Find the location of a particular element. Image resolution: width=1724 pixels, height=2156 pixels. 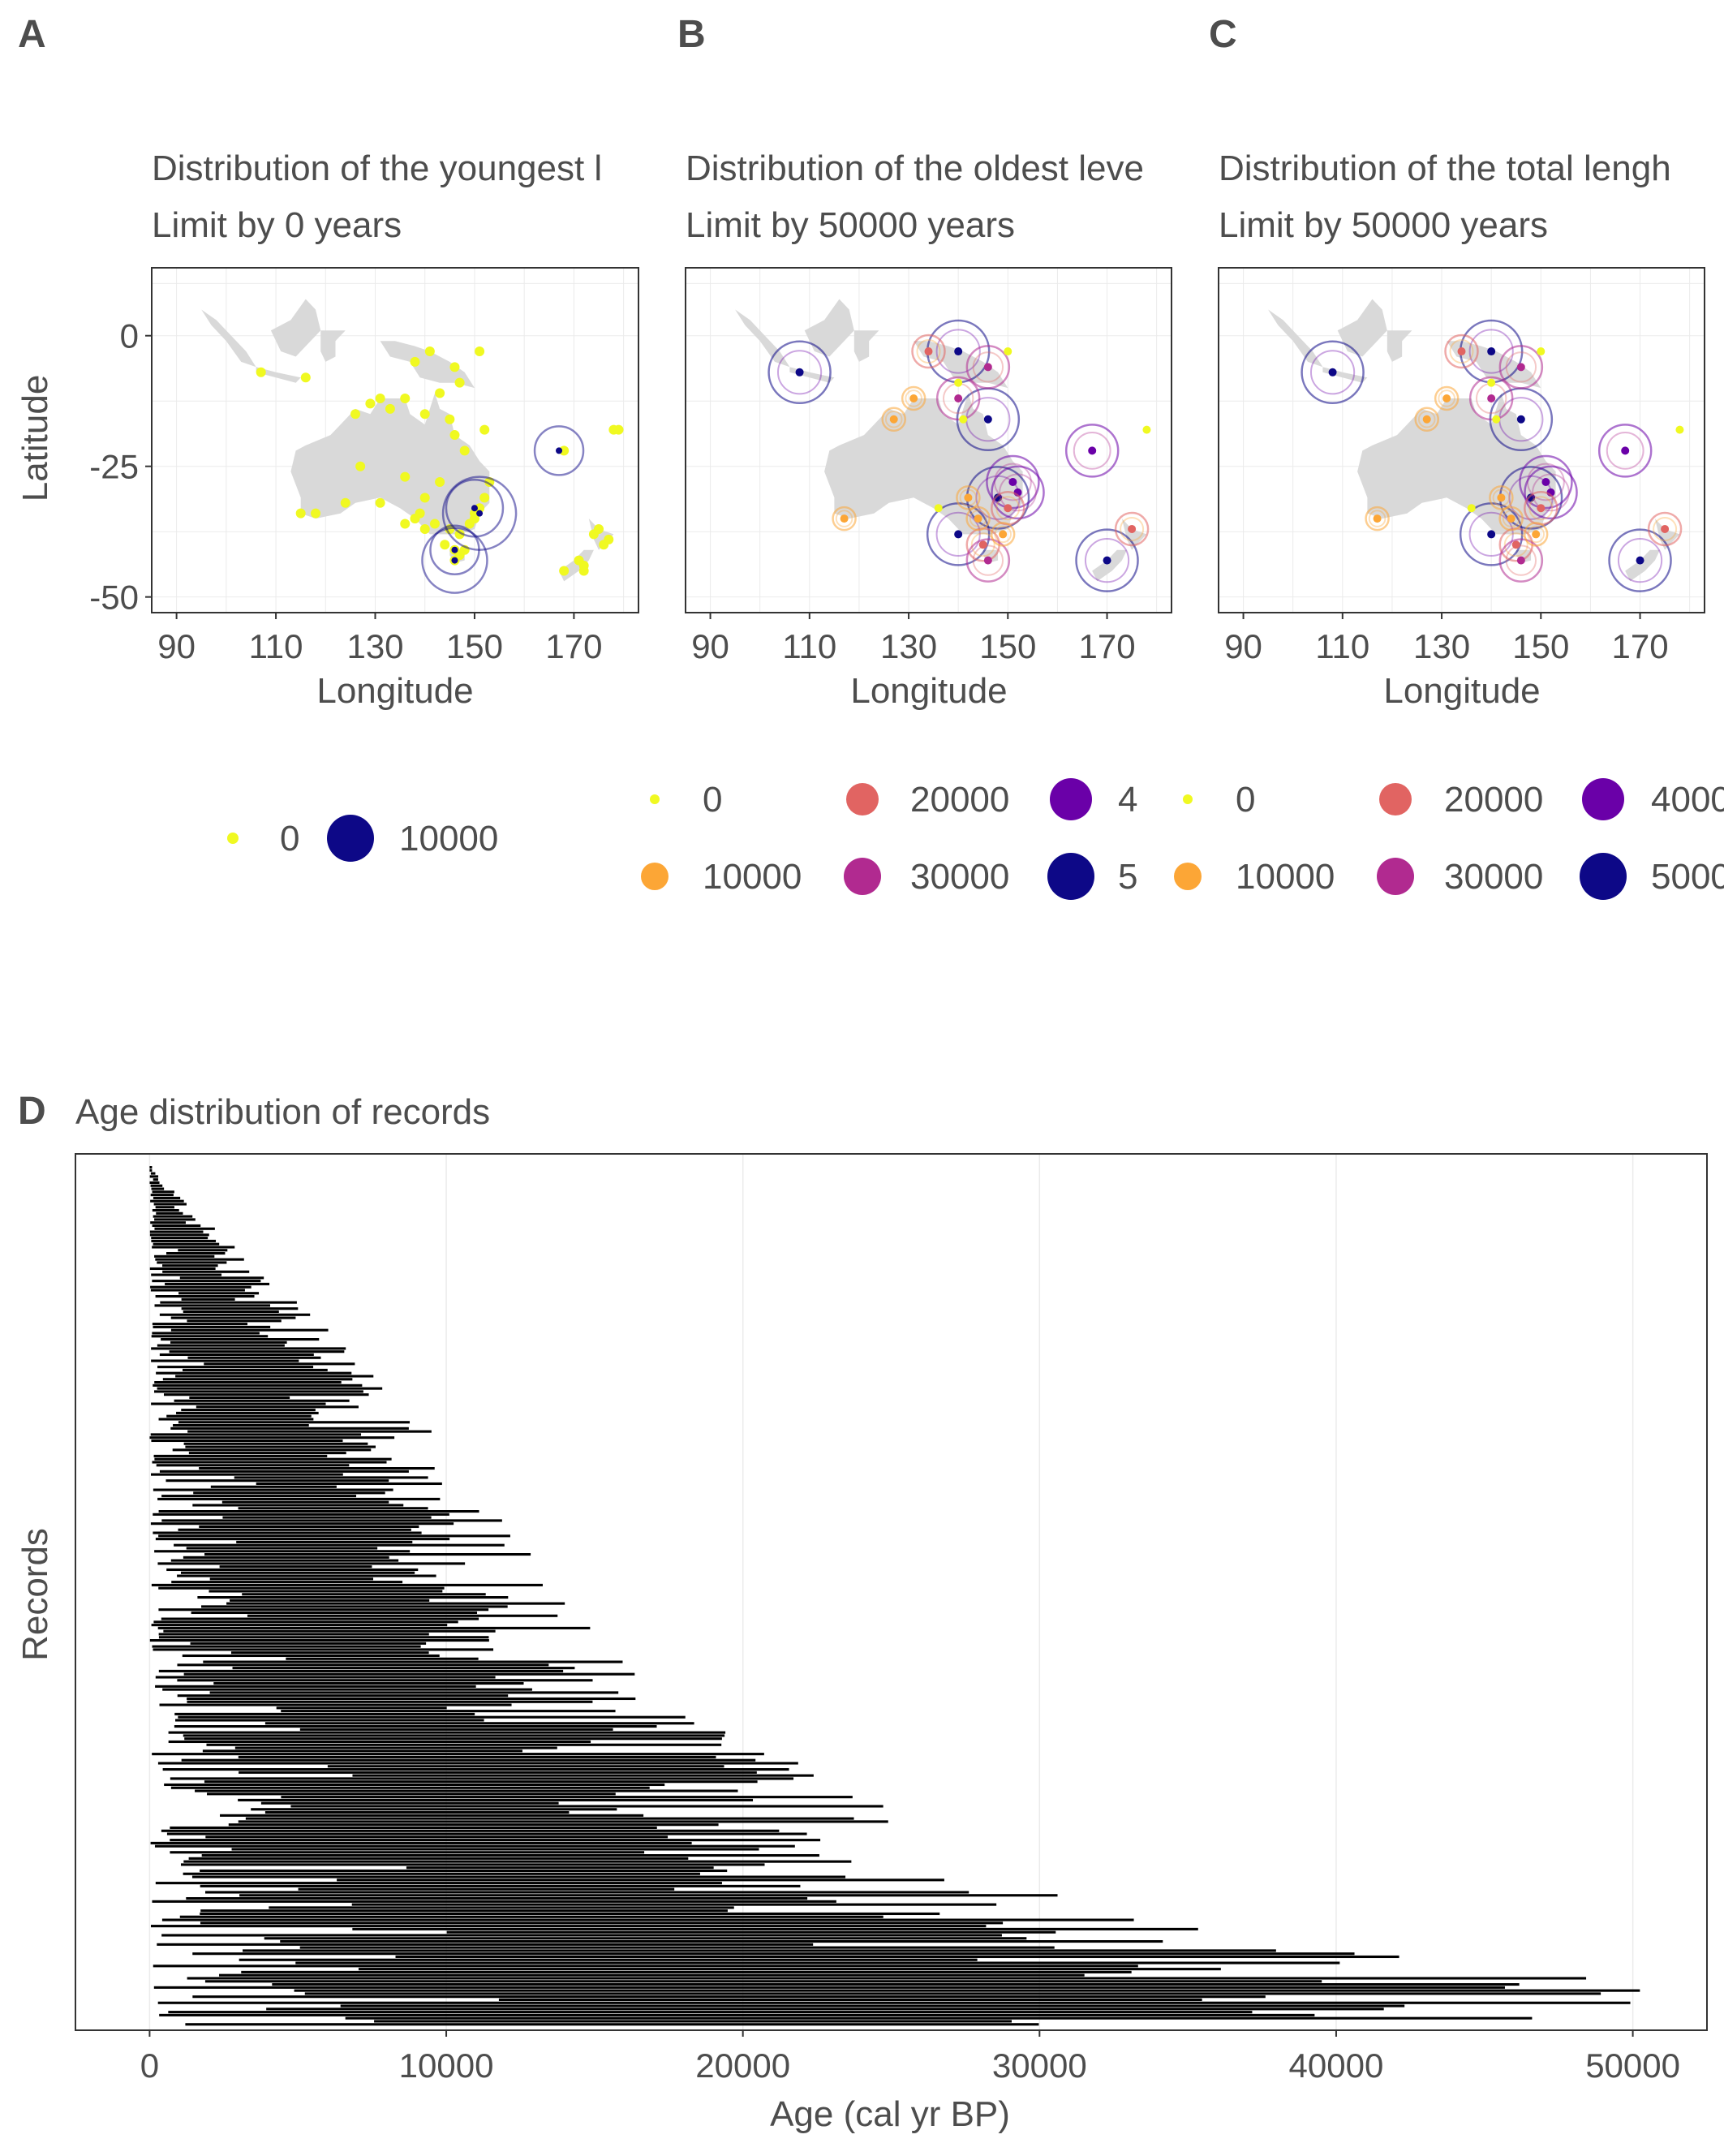

panel-a-xlabel: Longitude is located at coordinates (394, 691).